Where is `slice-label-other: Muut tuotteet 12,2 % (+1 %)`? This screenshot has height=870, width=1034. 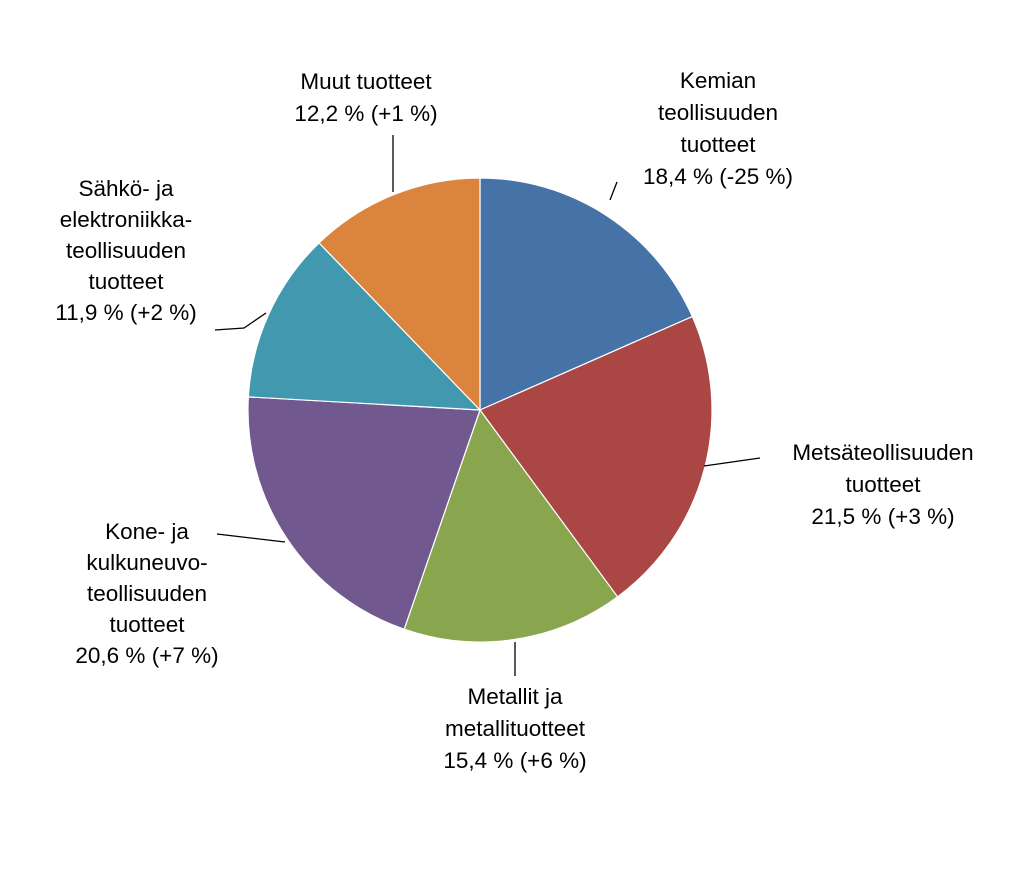 slice-label-other: Muut tuotteet 12,2 % (+1 %) is located at coordinates (365, 97).